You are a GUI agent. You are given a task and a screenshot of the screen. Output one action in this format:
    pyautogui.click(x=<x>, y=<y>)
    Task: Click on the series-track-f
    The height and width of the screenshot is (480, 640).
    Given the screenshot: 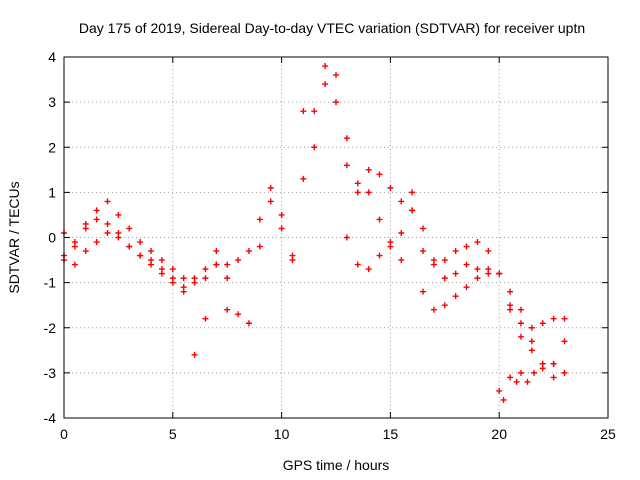 What is the action you would take?
    pyautogui.click(x=455, y=269)
    